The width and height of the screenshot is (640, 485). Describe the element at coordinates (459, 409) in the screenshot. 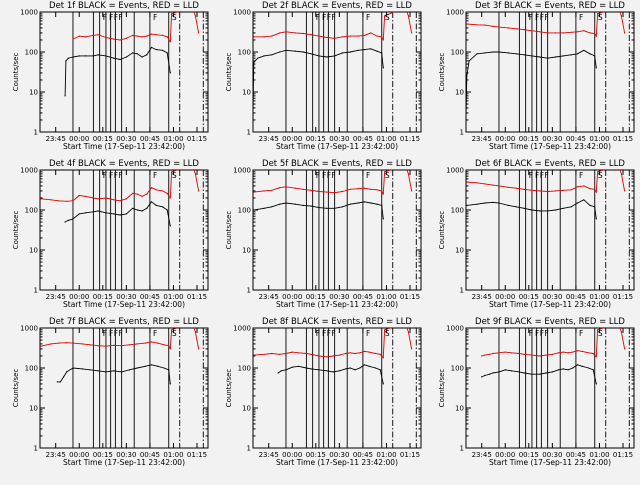

I see `y-tick-label: 10` at that location.